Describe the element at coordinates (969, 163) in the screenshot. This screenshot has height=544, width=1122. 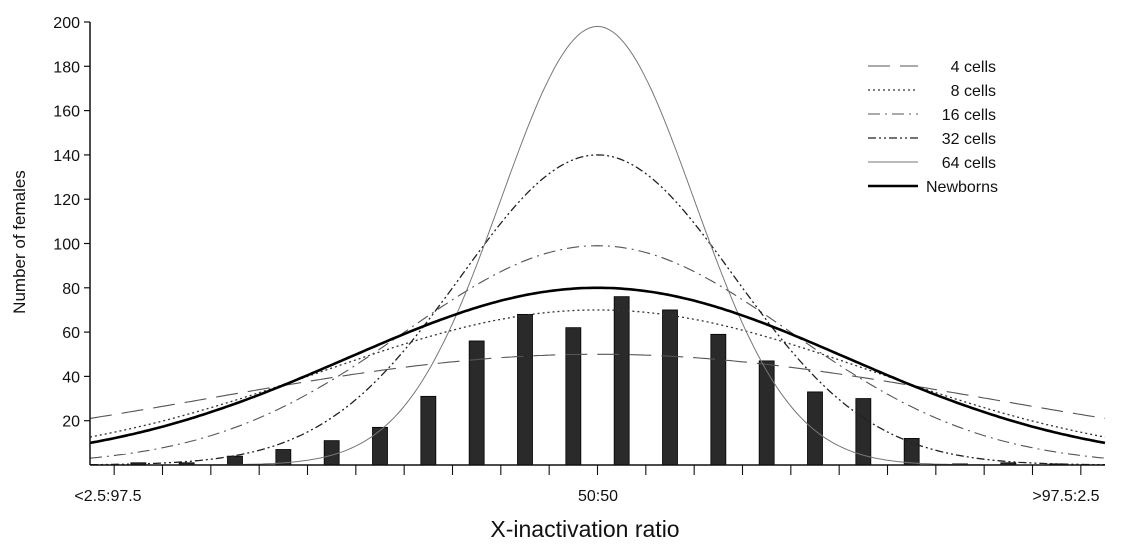
I see `legend-label: 64 cells` at that location.